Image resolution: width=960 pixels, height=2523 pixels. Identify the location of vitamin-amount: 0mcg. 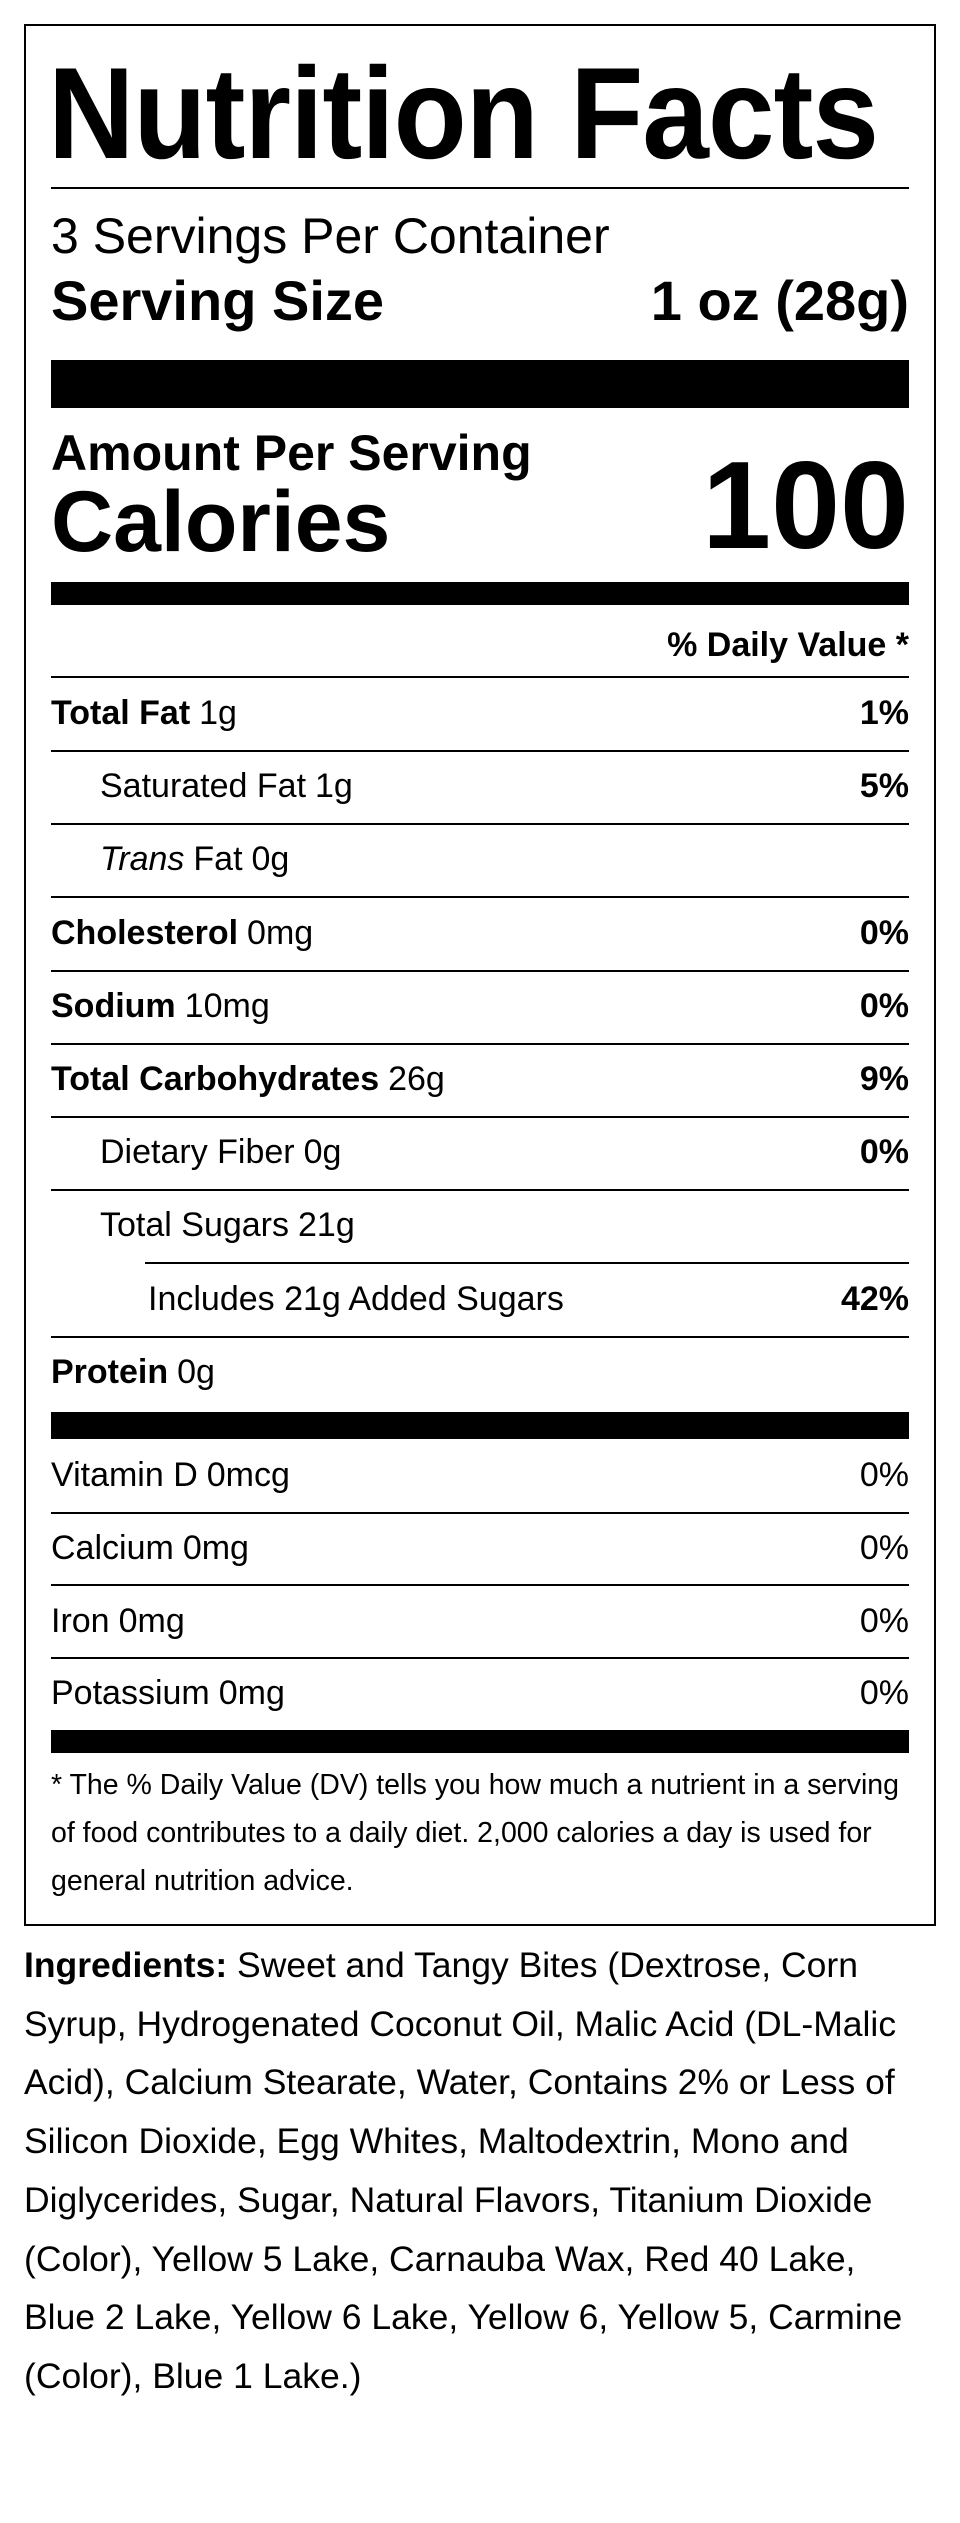
(248, 1475).